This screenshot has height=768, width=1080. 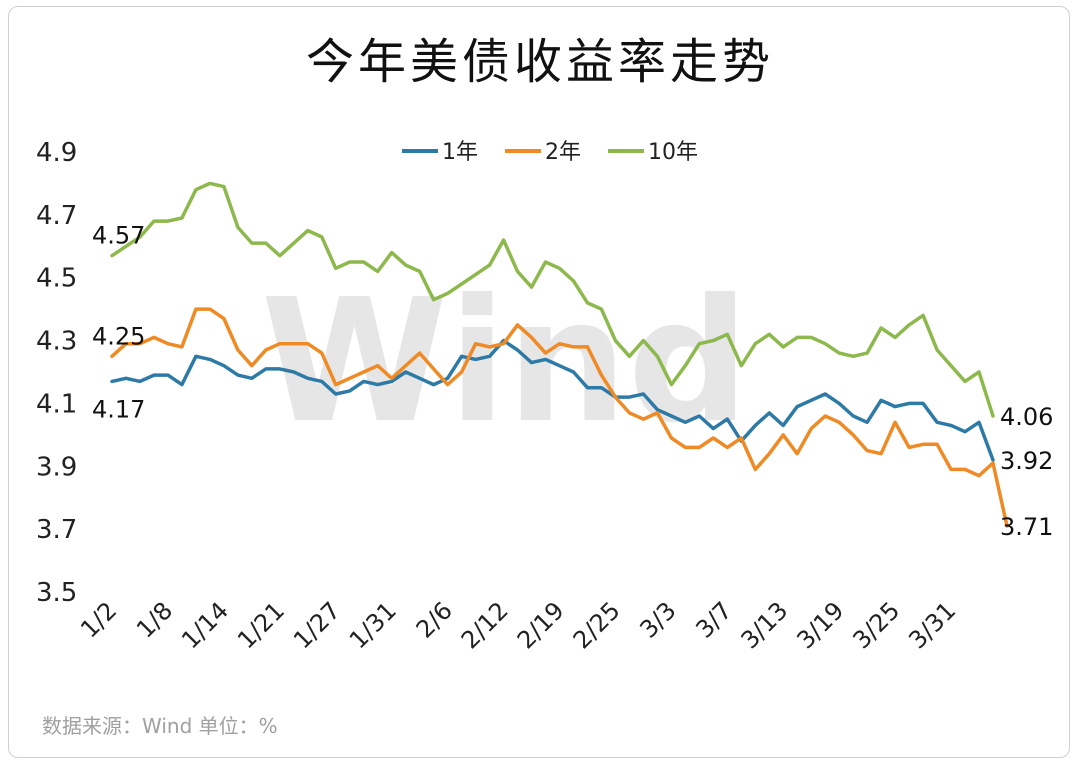 I want to click on x-tick-label: 2/6, so click(x=434, y=619).